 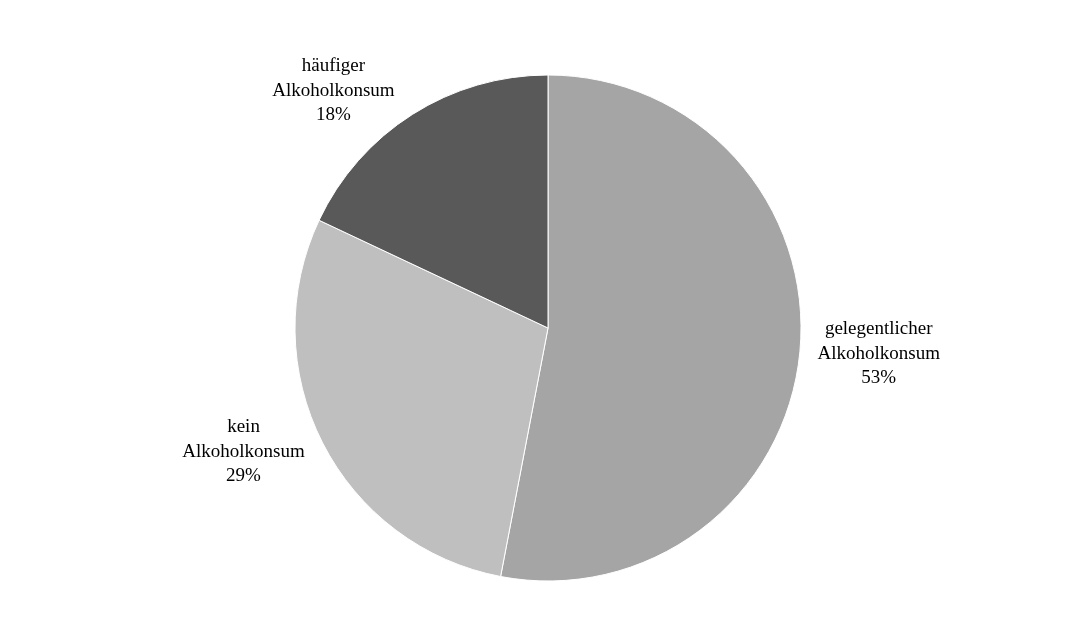 I want to click on slice-label: kein Alkoholkonsum, so click(x=243, y=437).